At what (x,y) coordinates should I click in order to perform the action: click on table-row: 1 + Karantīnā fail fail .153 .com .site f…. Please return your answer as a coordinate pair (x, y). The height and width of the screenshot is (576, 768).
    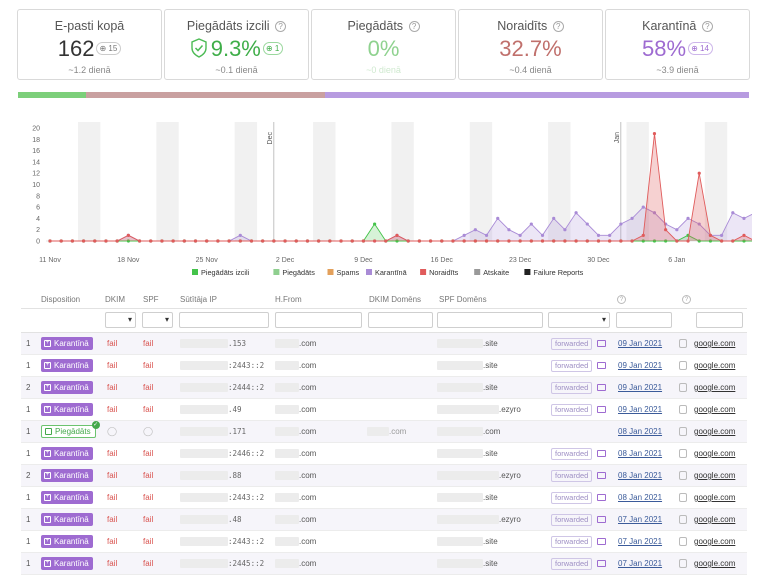
    Looking at the image, I should click on (384, 344).